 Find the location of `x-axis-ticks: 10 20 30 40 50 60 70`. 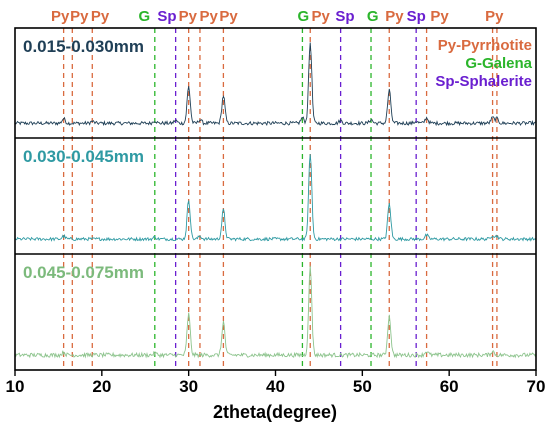

x-axis-ticks: 10 20 30 40 50 60 70 is located at coordinates (276, 383).